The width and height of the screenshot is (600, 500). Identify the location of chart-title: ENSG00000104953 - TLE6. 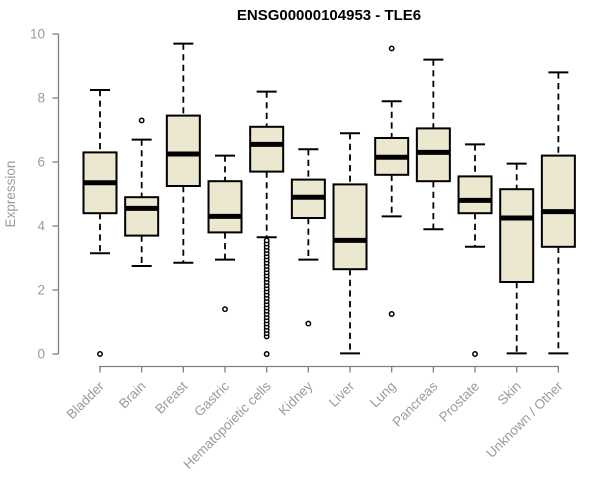
(329, 15).